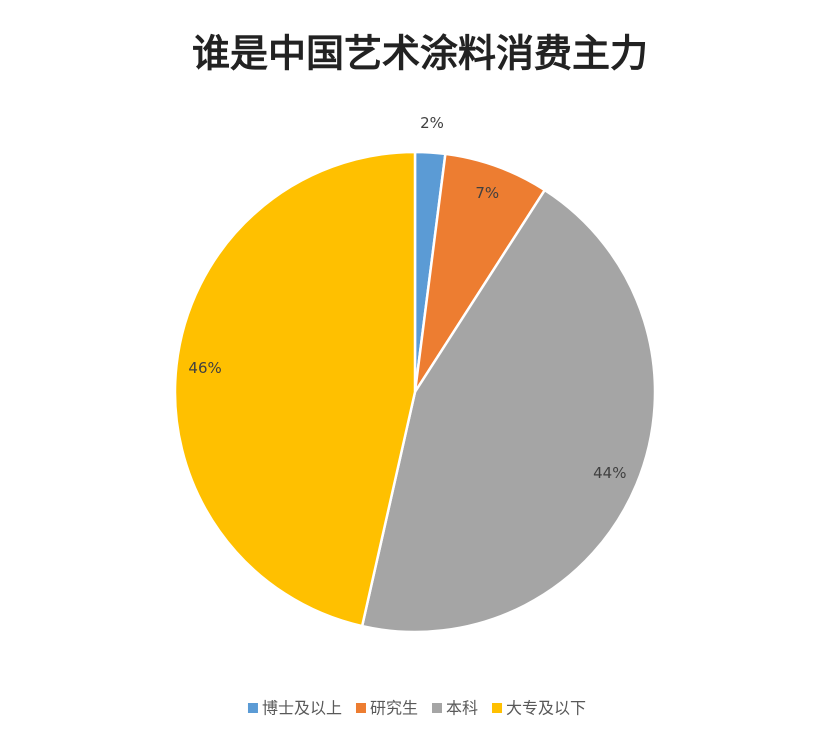  What do you see at coordinates (302, 708) in the screenshot?
I see `legend-label: 博士及以上` at bounding box center [302, 708].